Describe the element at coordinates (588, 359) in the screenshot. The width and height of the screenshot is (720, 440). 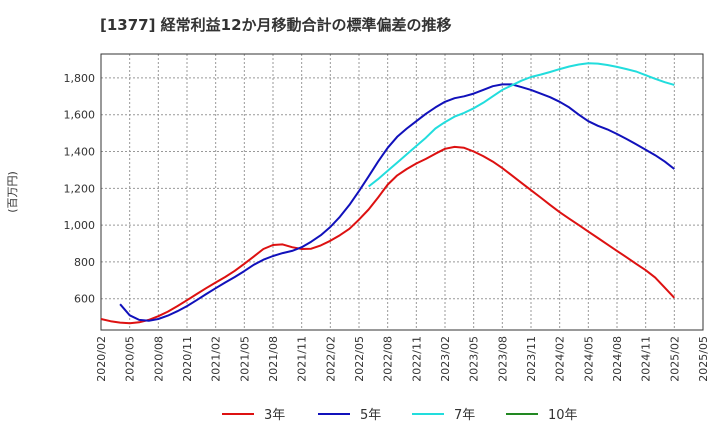
I see `x-tick-label: 2024/05` at that location.